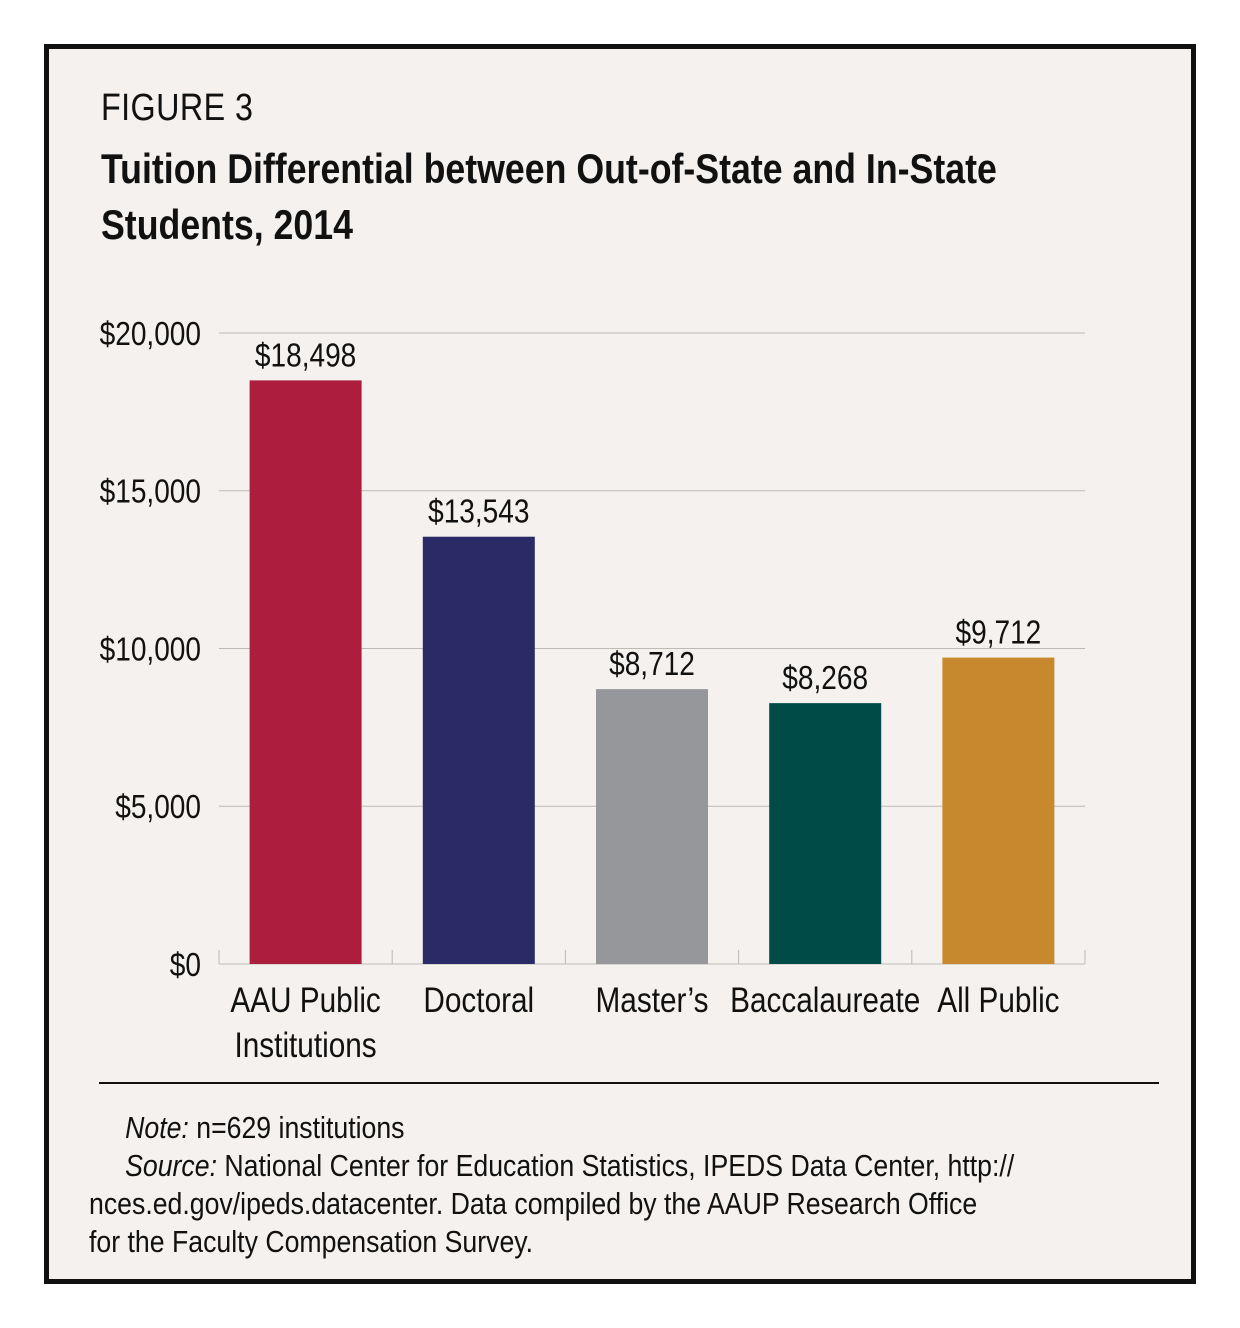 Image resolution: width=1240 pixels, height=1328 pixels. I want to click on x-tick-label: Institutions, so click(306, 1045).